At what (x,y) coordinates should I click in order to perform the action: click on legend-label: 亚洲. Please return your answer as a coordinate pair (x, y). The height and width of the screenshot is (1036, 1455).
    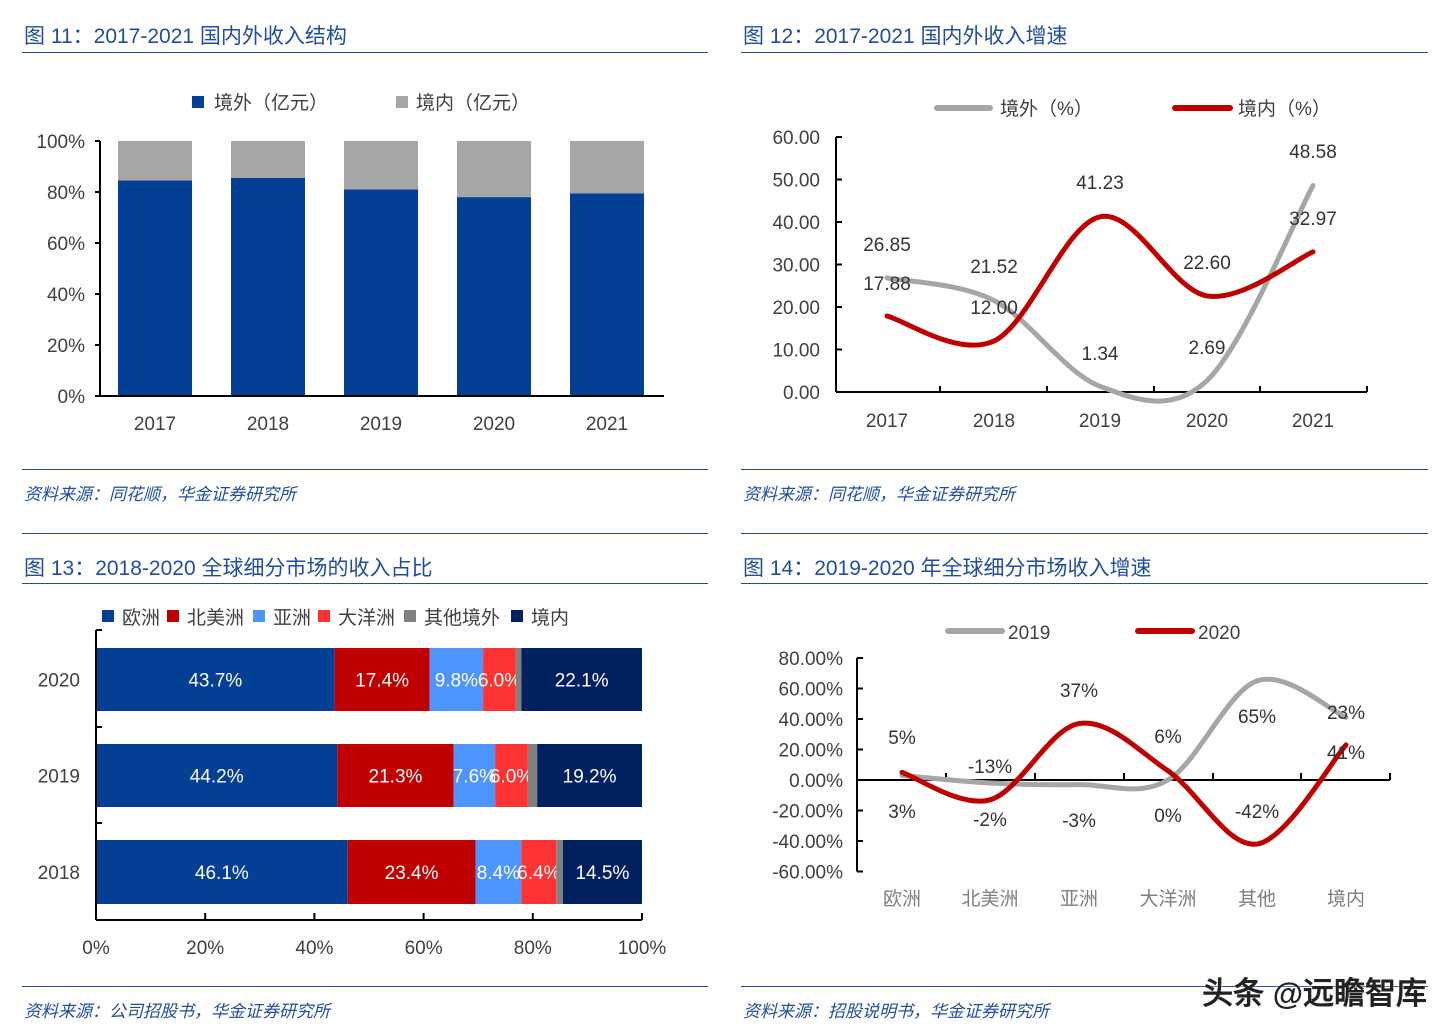
    Looking at the image, I should click on (292, 618).